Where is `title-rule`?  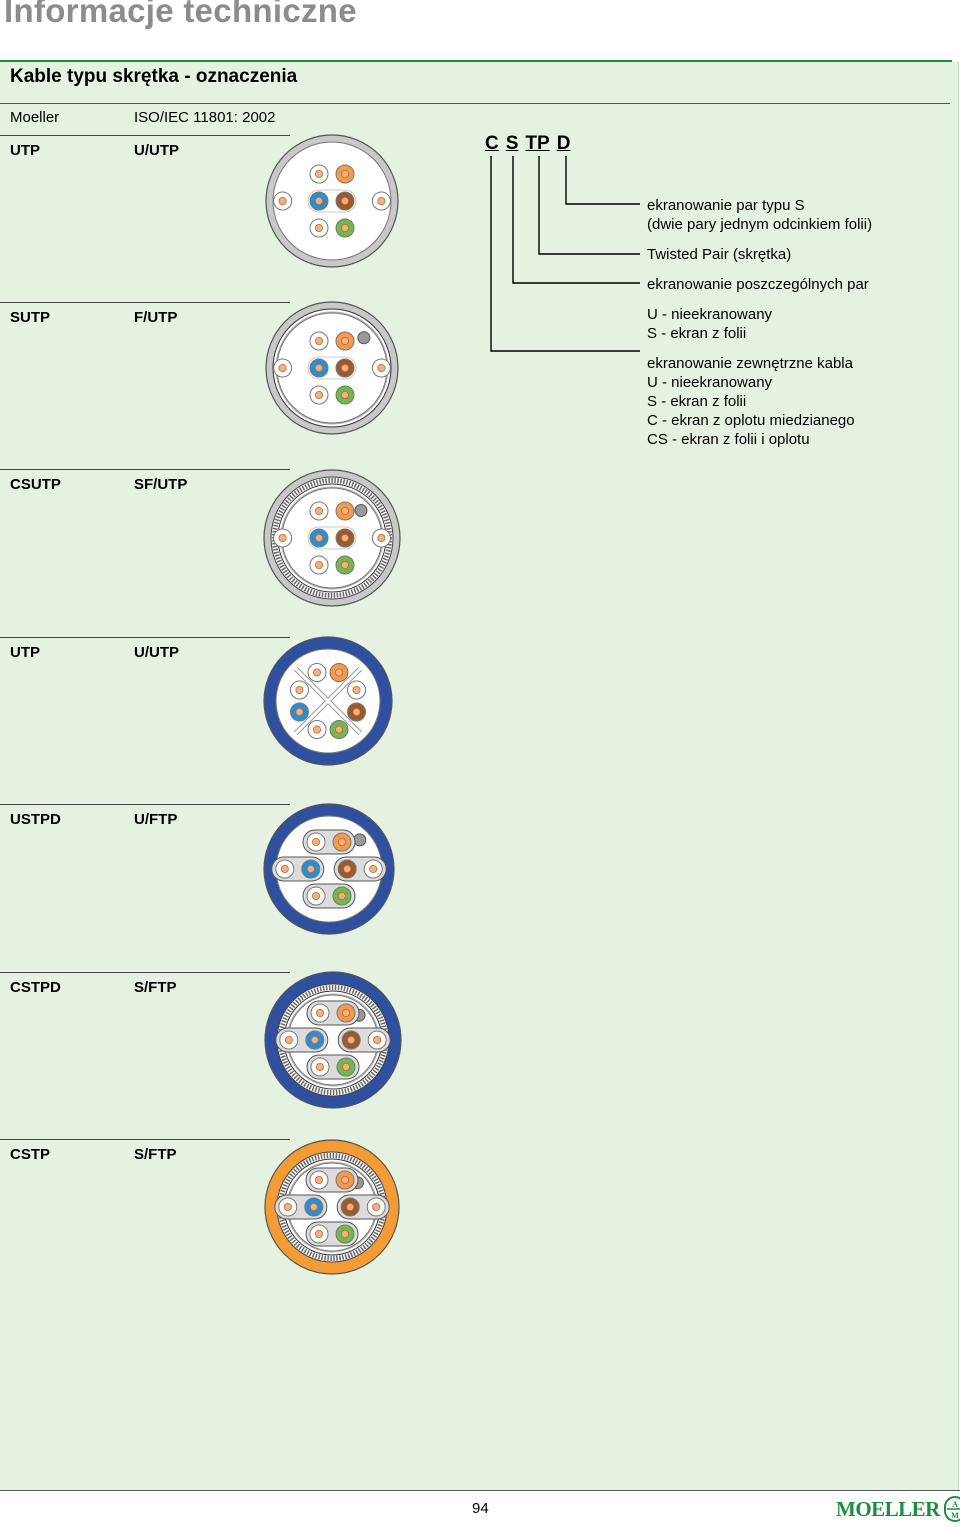 title-rule is located at coordinates (476, 61).